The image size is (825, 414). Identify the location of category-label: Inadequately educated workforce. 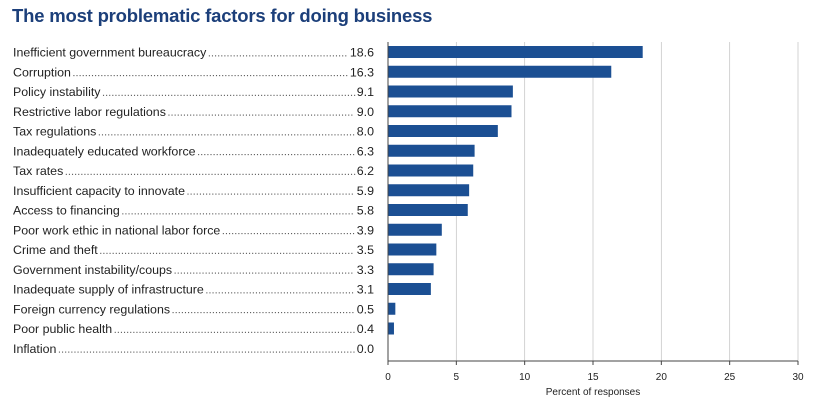
(104, 151).